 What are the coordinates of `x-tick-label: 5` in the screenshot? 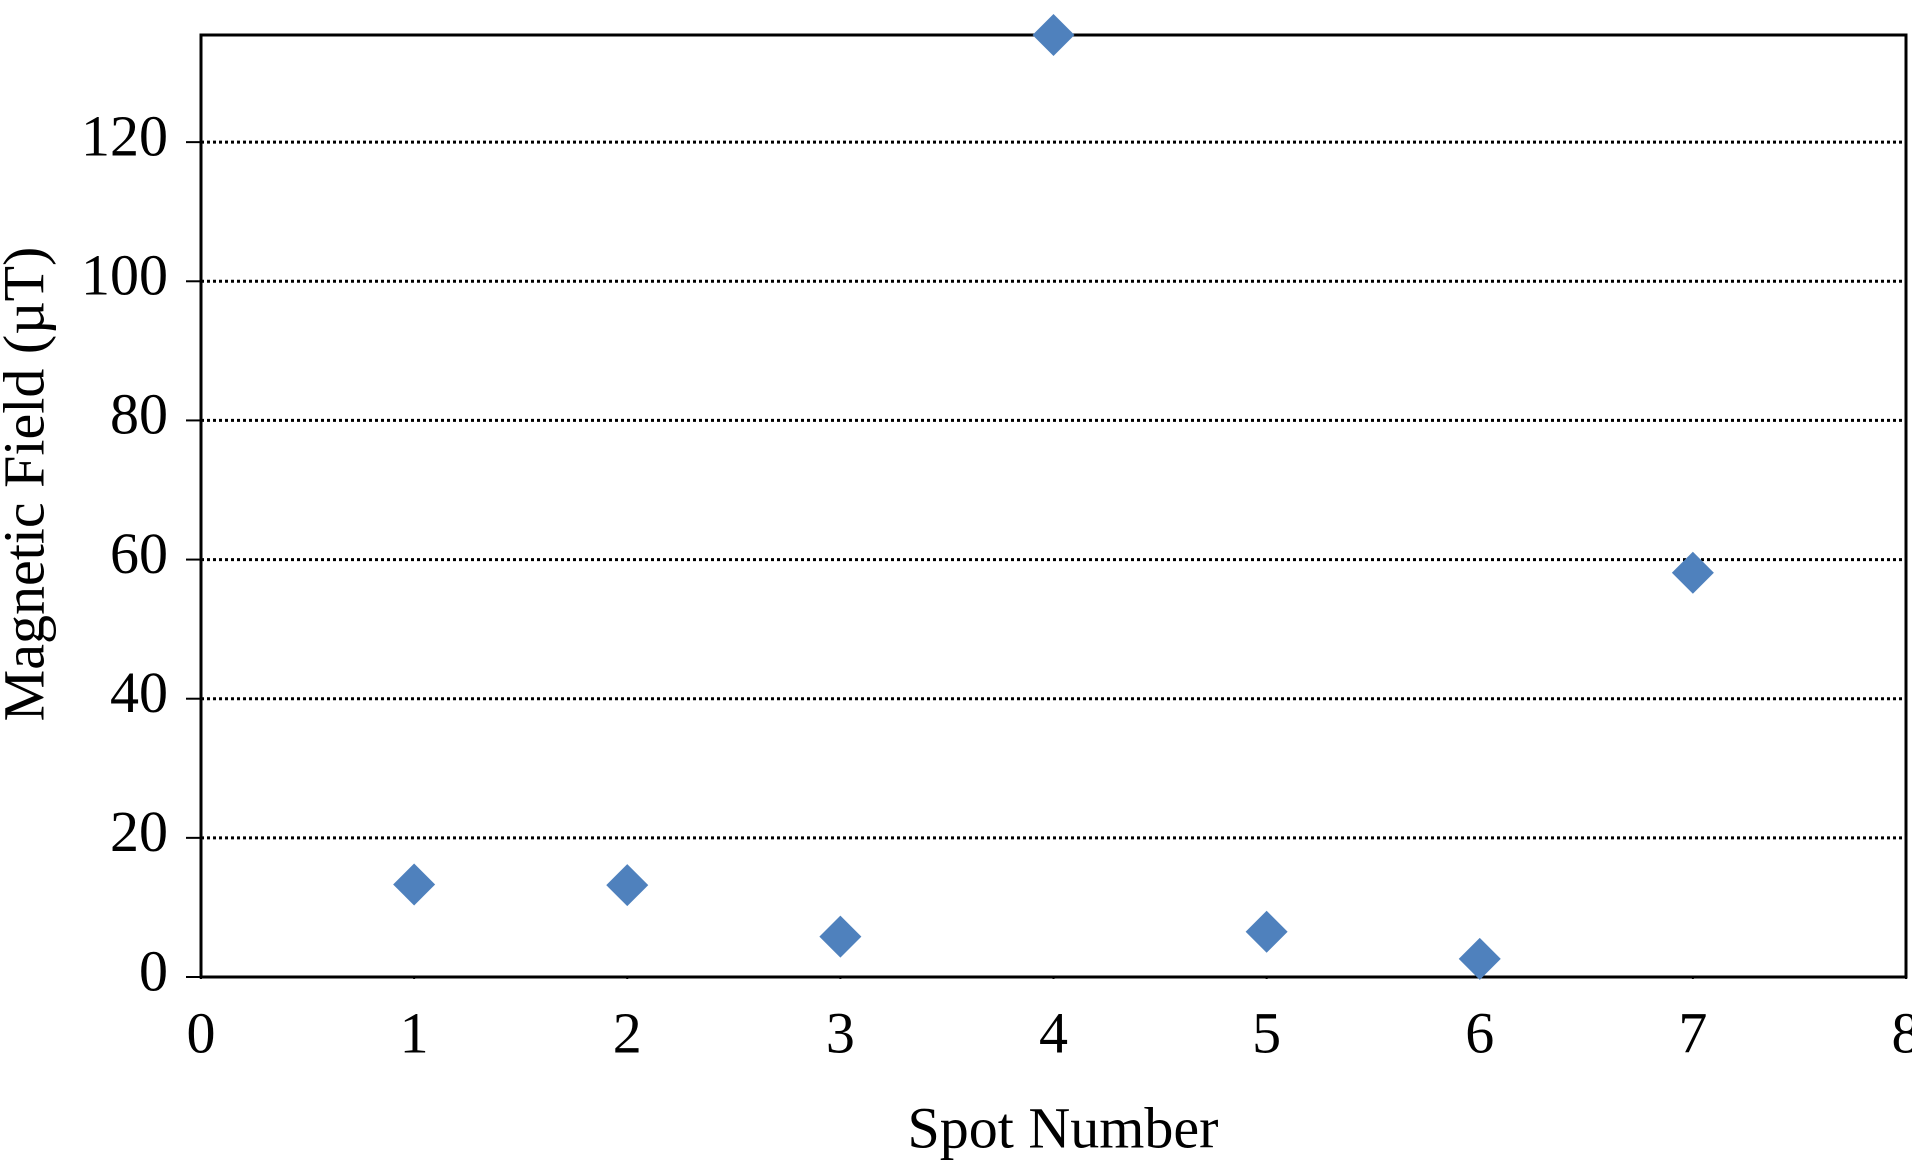 It's located at (1266, 1032).